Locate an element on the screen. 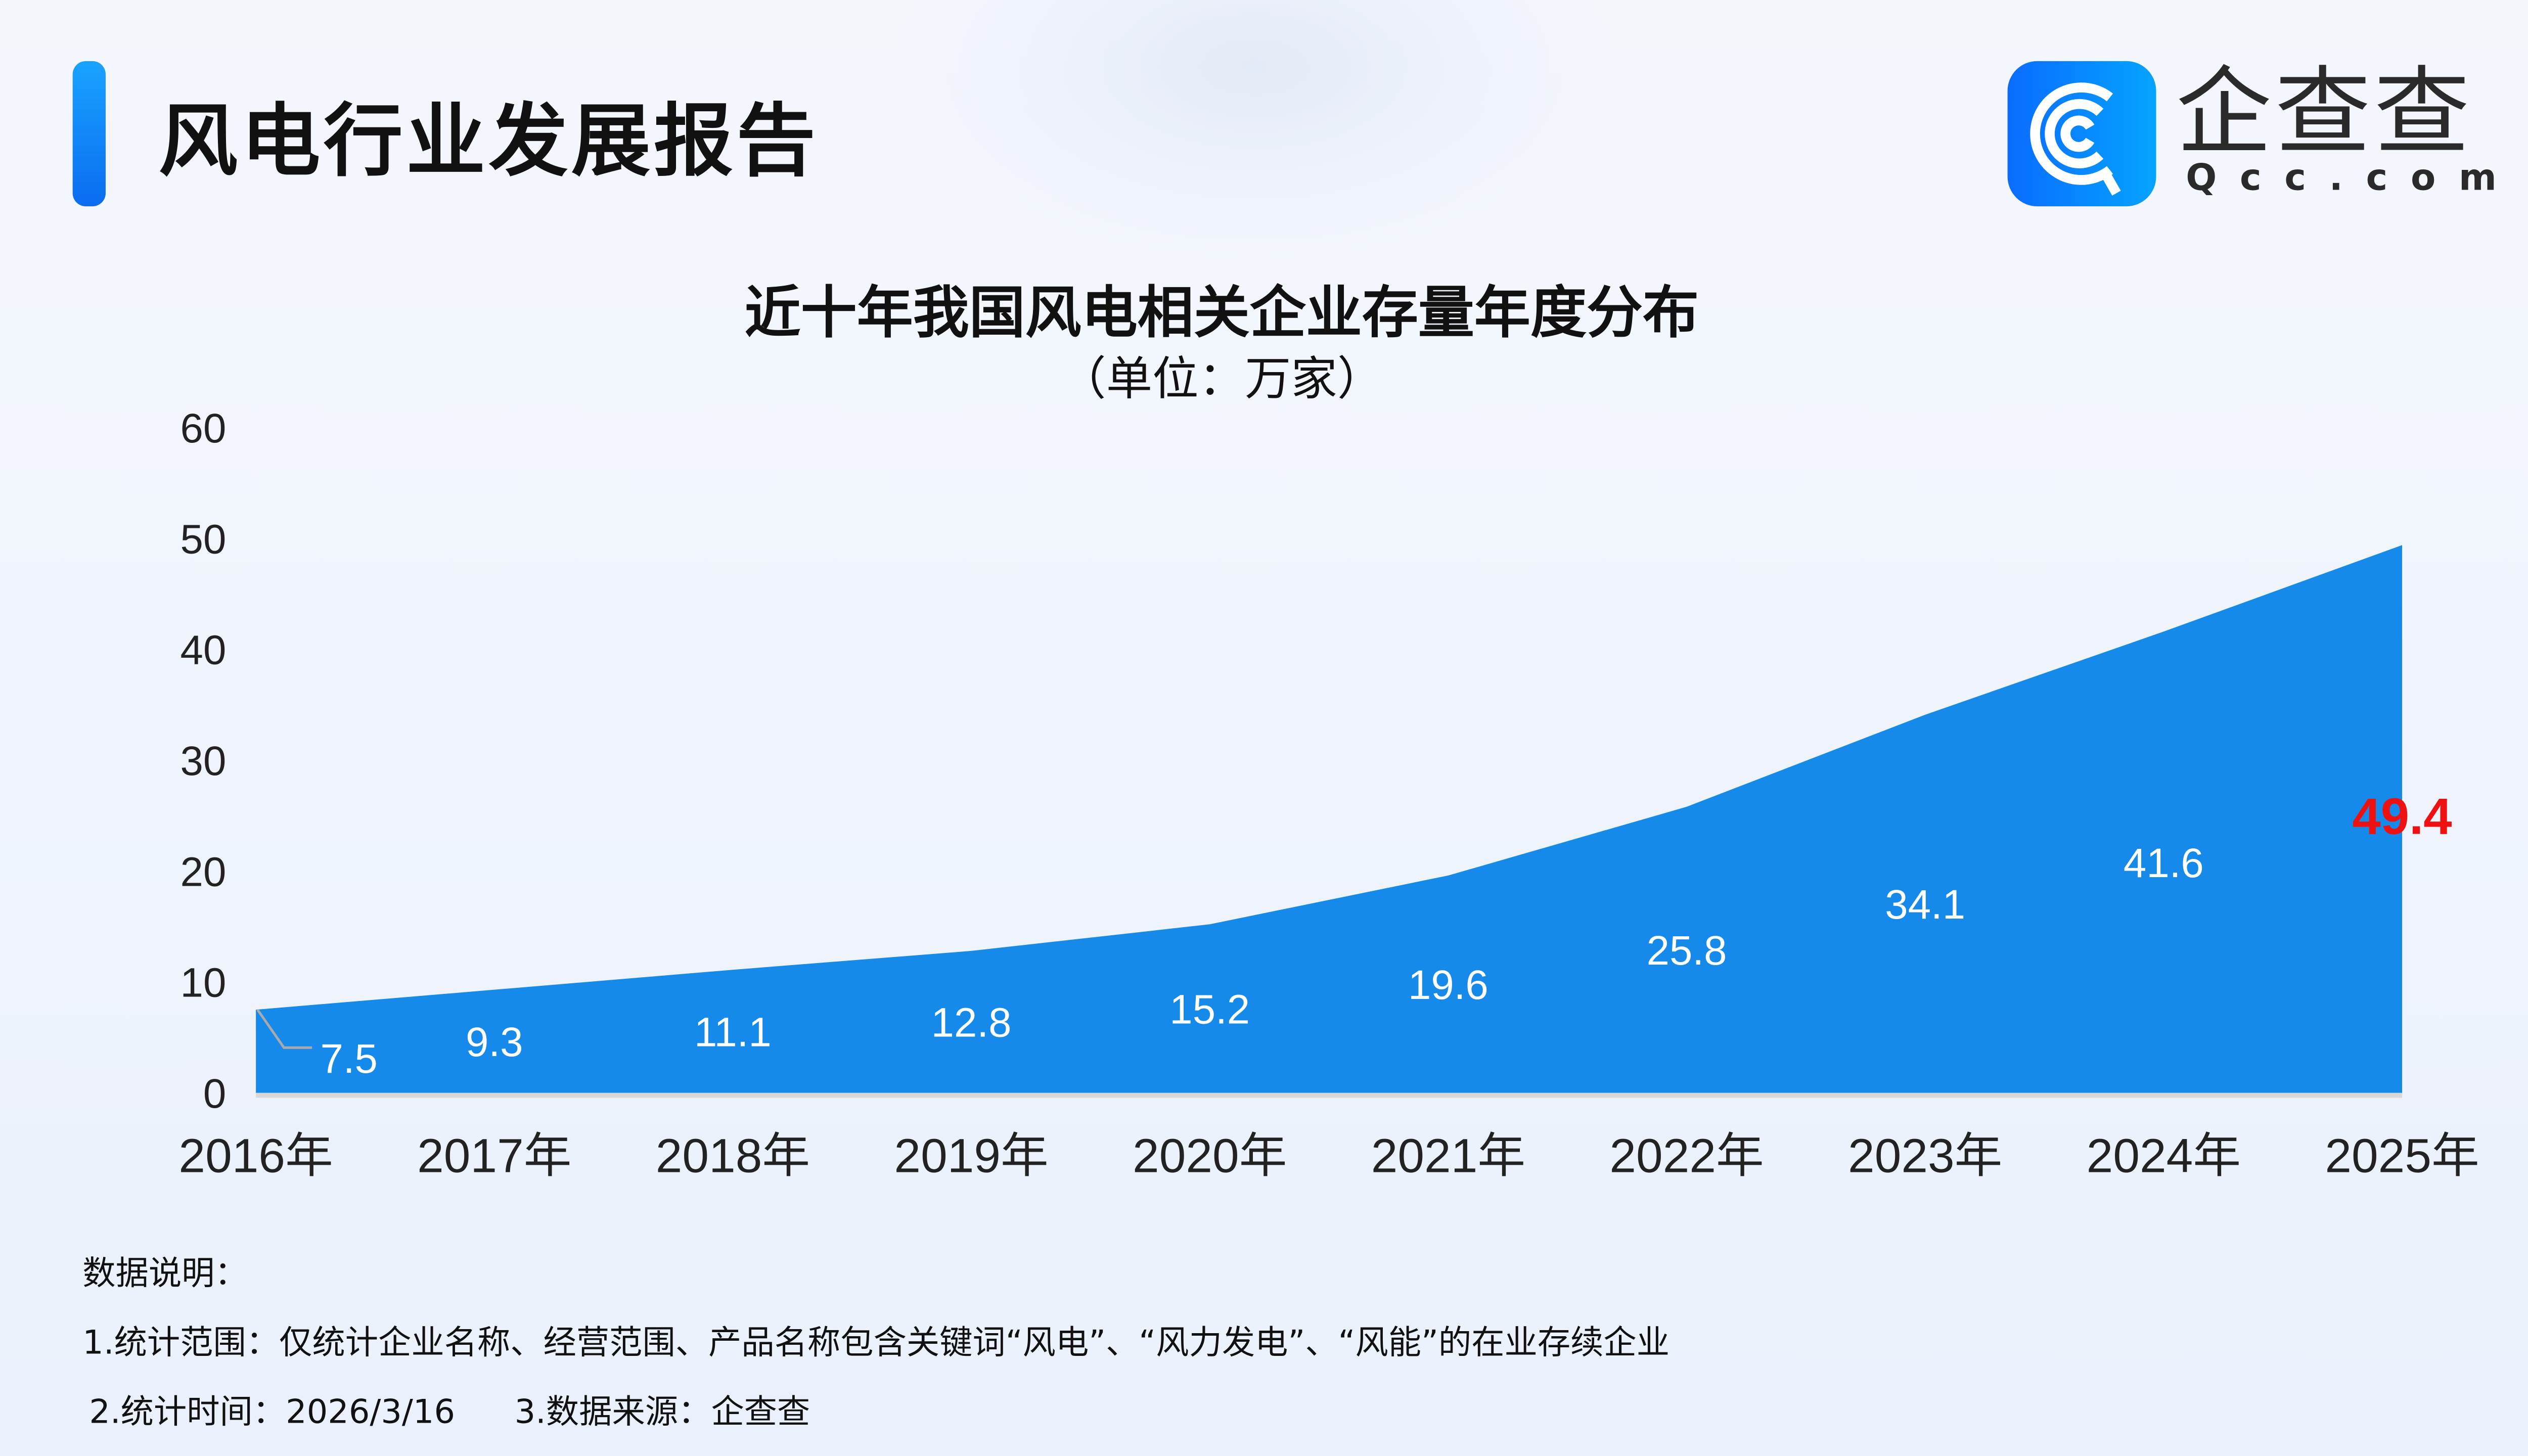 Image resolution: width=2528 pixels, height=1456 pixels. y-tick-label: 40 is located at coordinates (204, 650).